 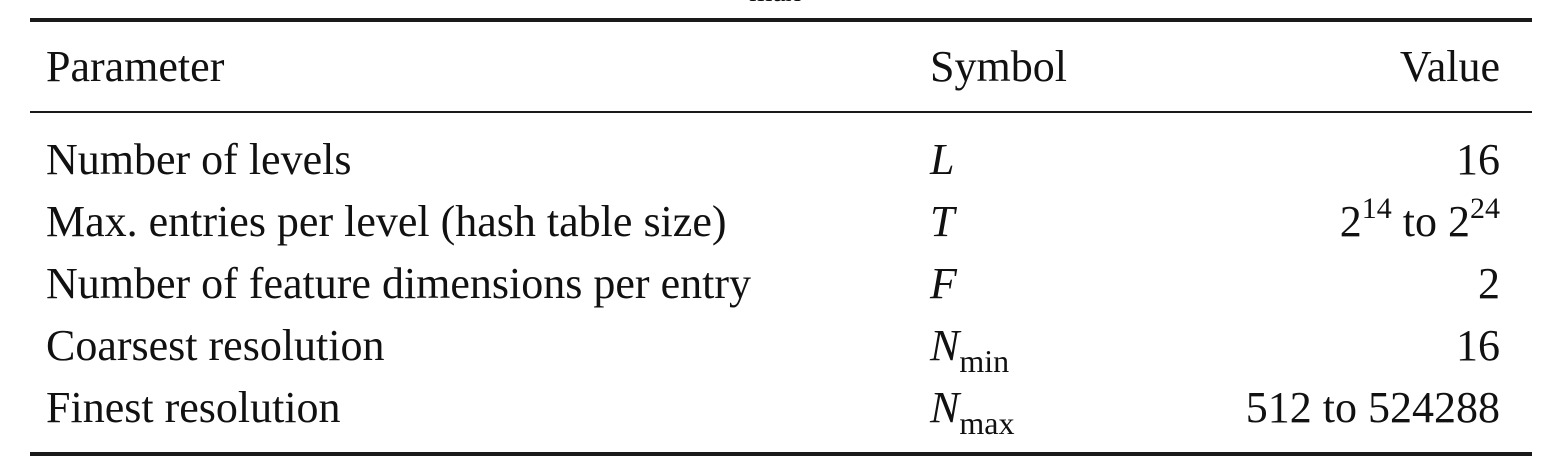 What do you see at coordinates (1485, 208) in the screenshot?
I see `value-exponent: 24` at bounding box center [1485, 208].